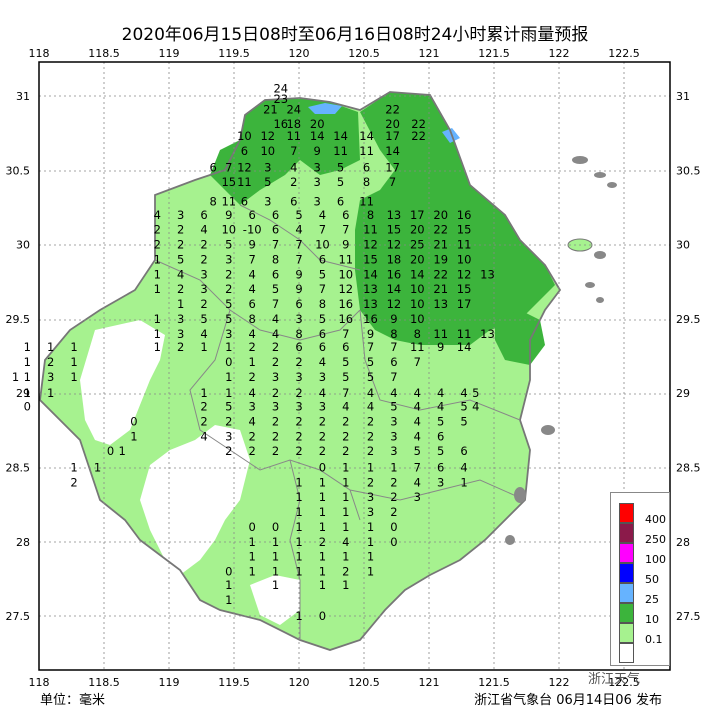 This screenshot has width=710, height=710. I want to click on legend-entry: 25, so click(644, 594).